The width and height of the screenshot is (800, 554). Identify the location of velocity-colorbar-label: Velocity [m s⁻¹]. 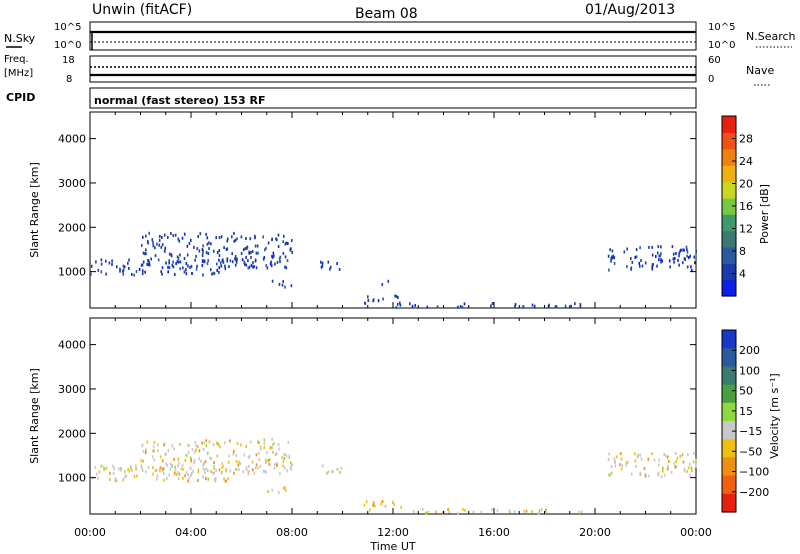
(774, 415).